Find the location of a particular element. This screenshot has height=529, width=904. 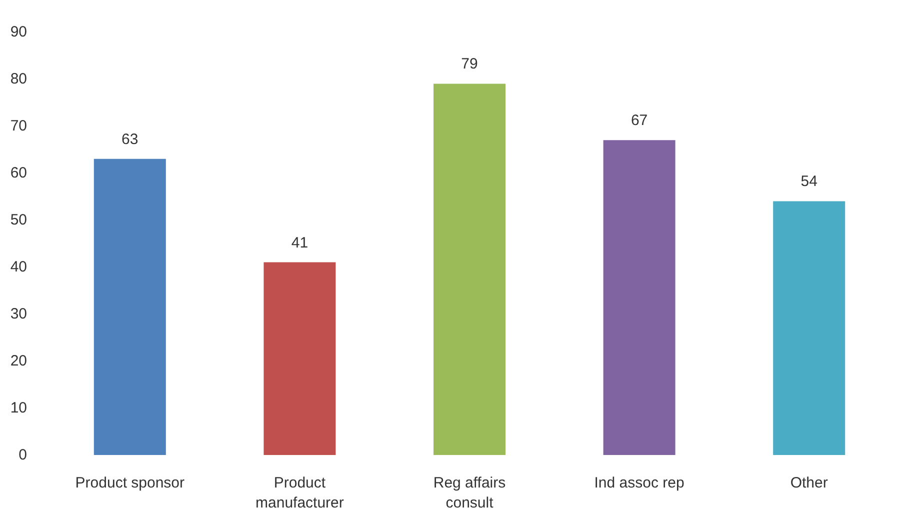

x-tick-label: Ind assoc rep is located at coordinates (639, 483).